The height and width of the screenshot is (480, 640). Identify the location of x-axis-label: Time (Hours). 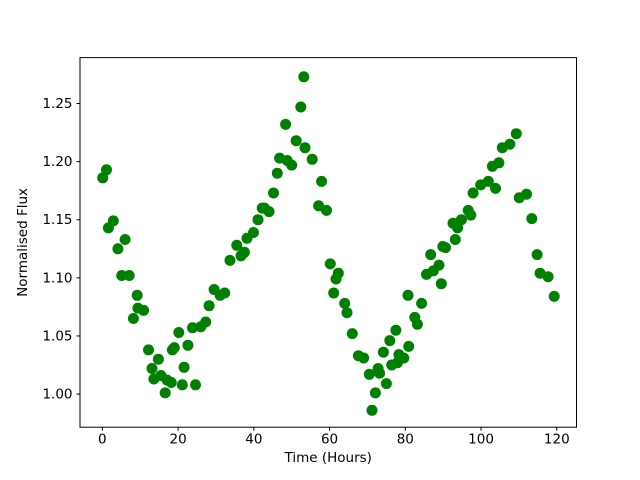
(328, 458).